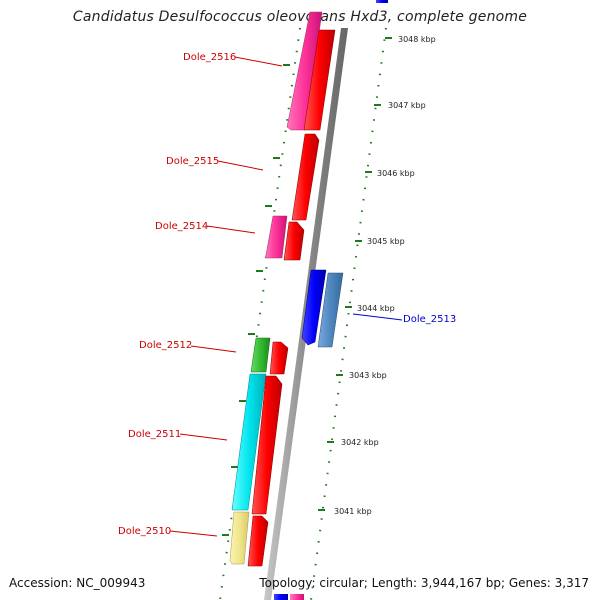 This screenshot has height=600, width=600. I want to click on kbp-label: 3041 kbp, so click(353, 511).